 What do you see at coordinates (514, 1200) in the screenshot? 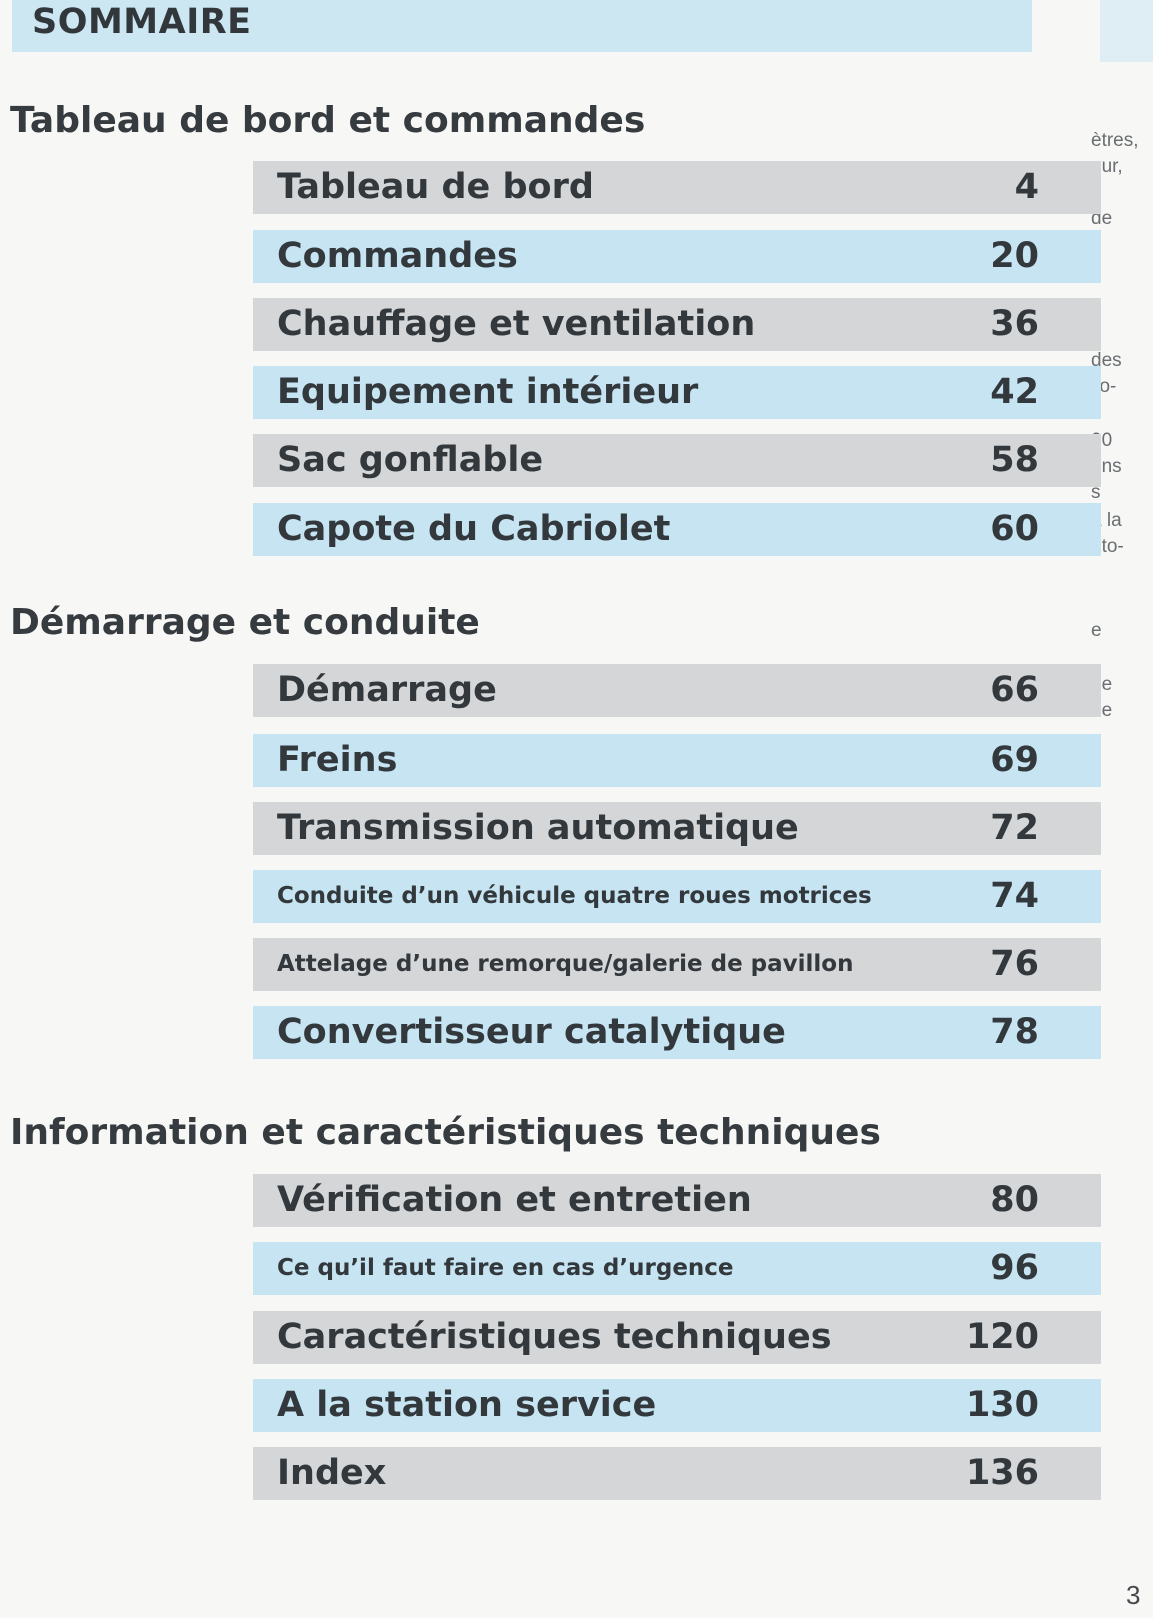
I see `toc-entry-label: Vérification et entretien` at bounding box center [514, 1200].